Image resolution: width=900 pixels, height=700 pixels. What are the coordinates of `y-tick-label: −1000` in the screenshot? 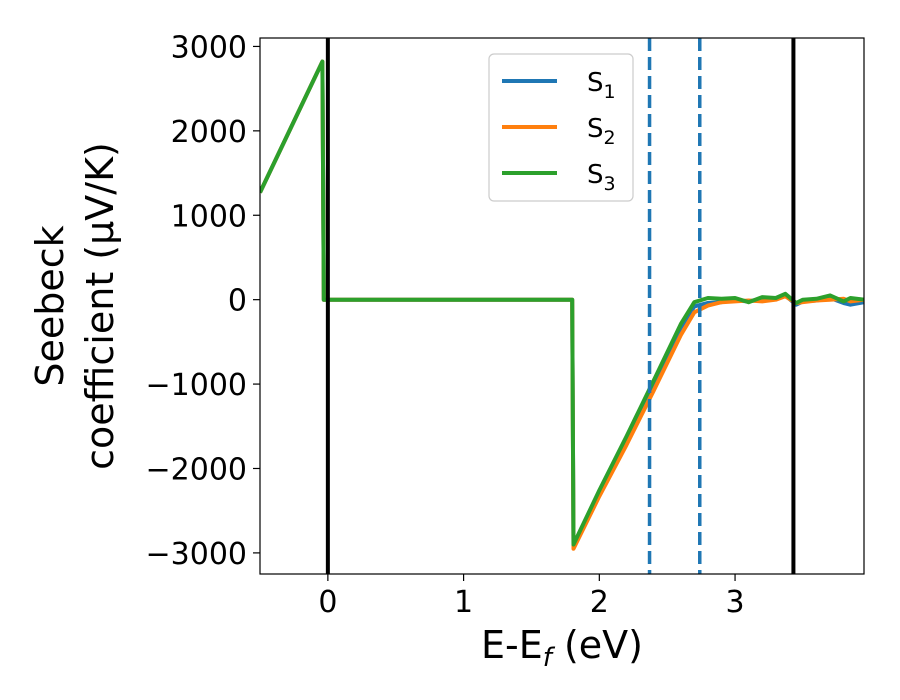 It's located at (196, 385).